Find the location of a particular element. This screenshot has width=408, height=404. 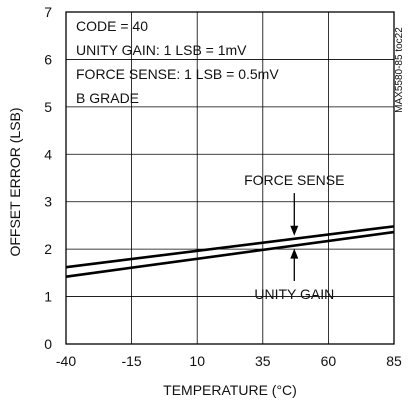

x-tick-label: 35 is located at coordinates (263, 361).